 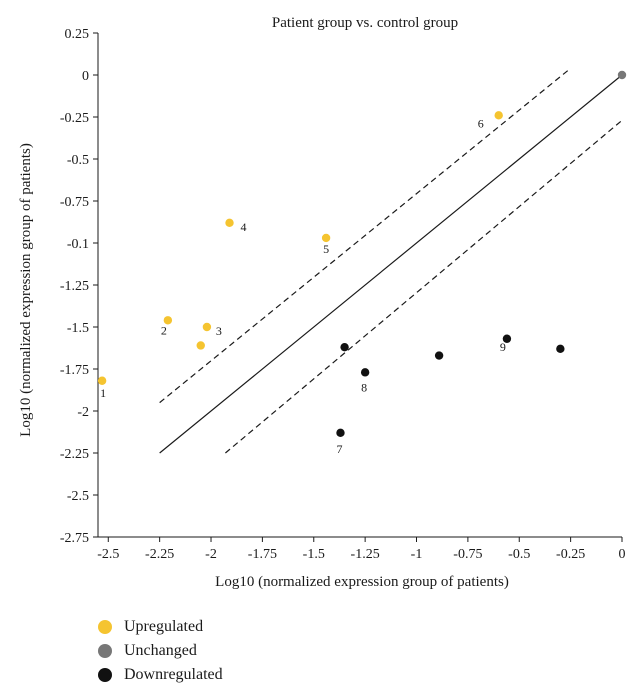 I want to click on point-label: 8, so click(x=364, y=387).